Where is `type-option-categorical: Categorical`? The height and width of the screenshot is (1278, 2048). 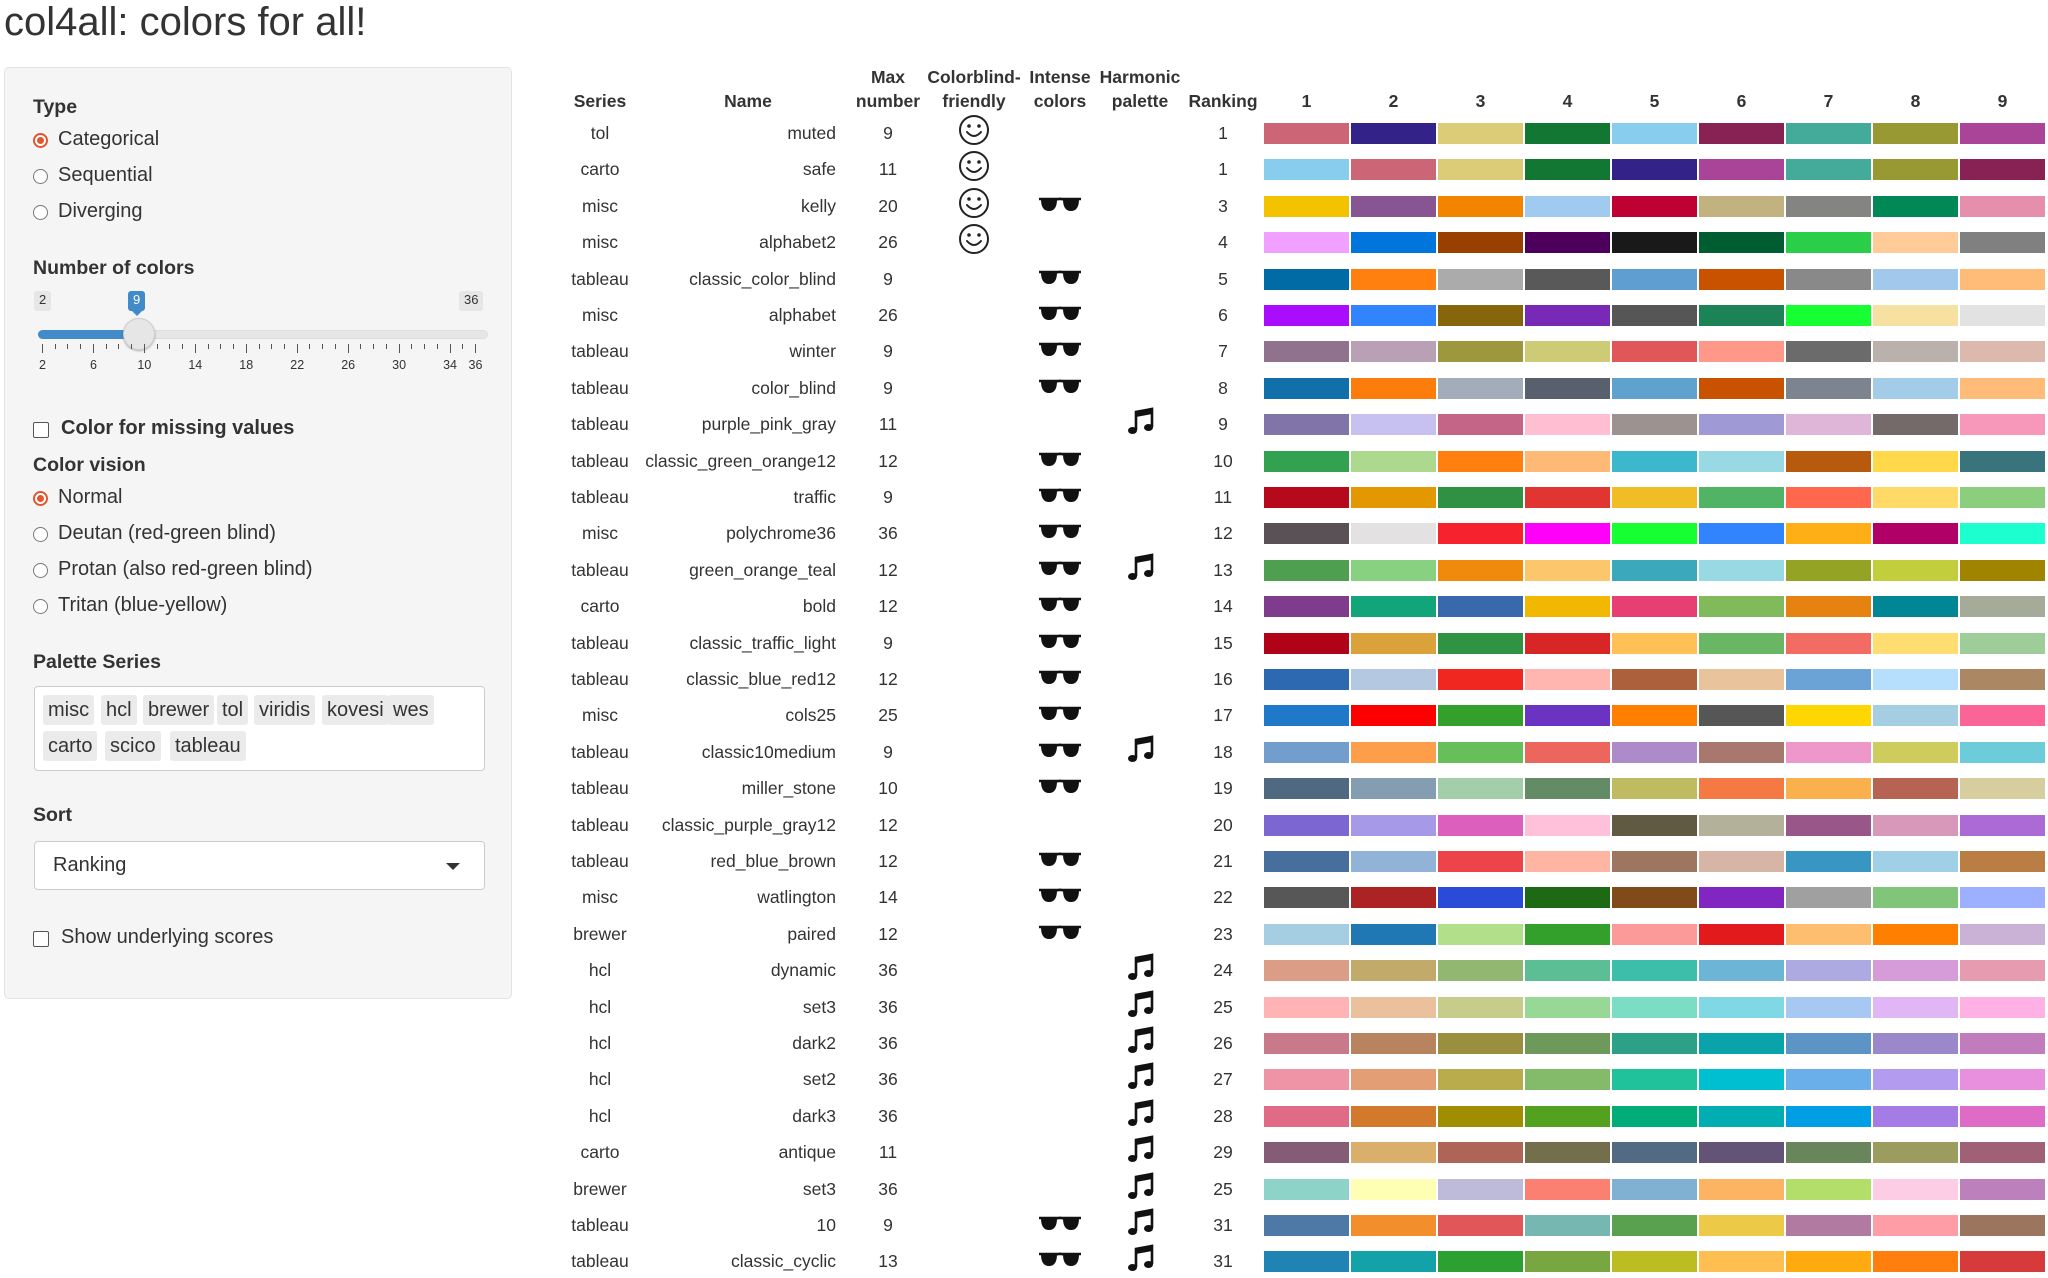
type-option-categorical: Categorical is located at coordinates (96, 139).